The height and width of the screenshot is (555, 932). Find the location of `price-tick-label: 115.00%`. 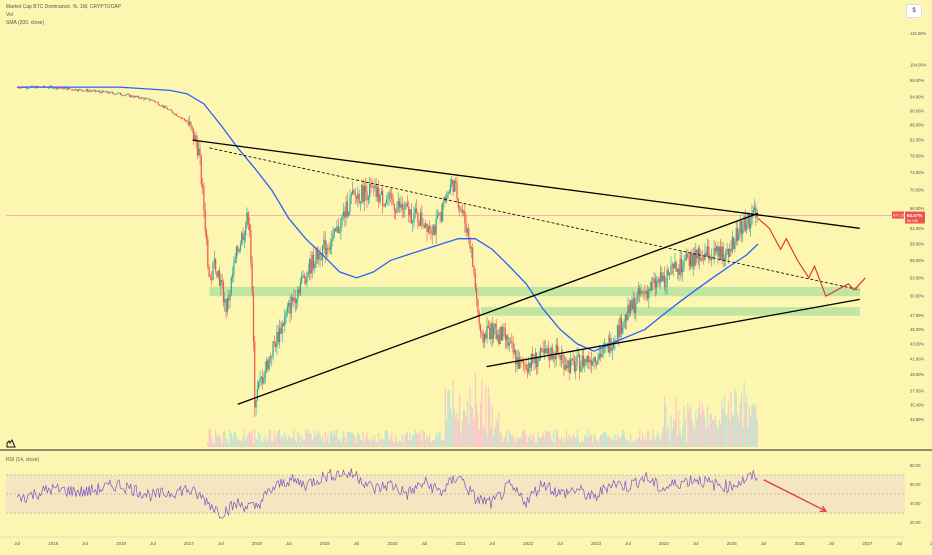

price-tick-label: 115.00% is located at coordinates (918, 33).